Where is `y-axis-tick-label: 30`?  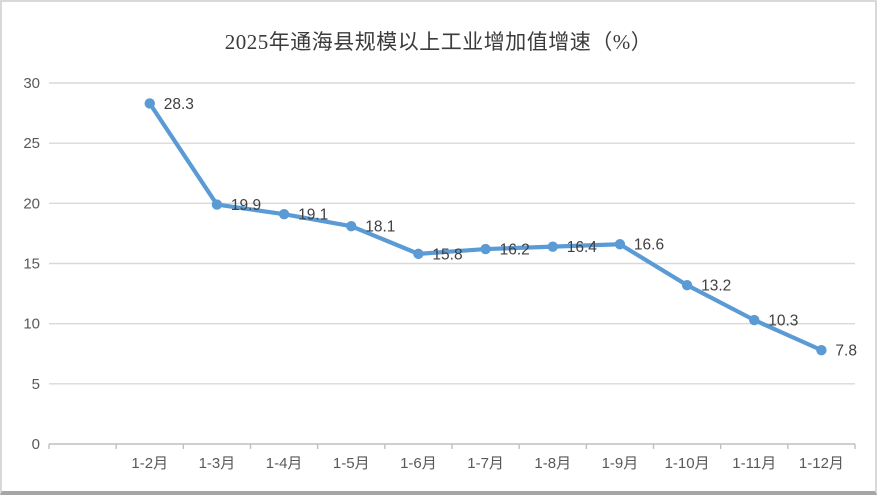 y-axis-tick-label: 30 is located at coordinates (31, 83).